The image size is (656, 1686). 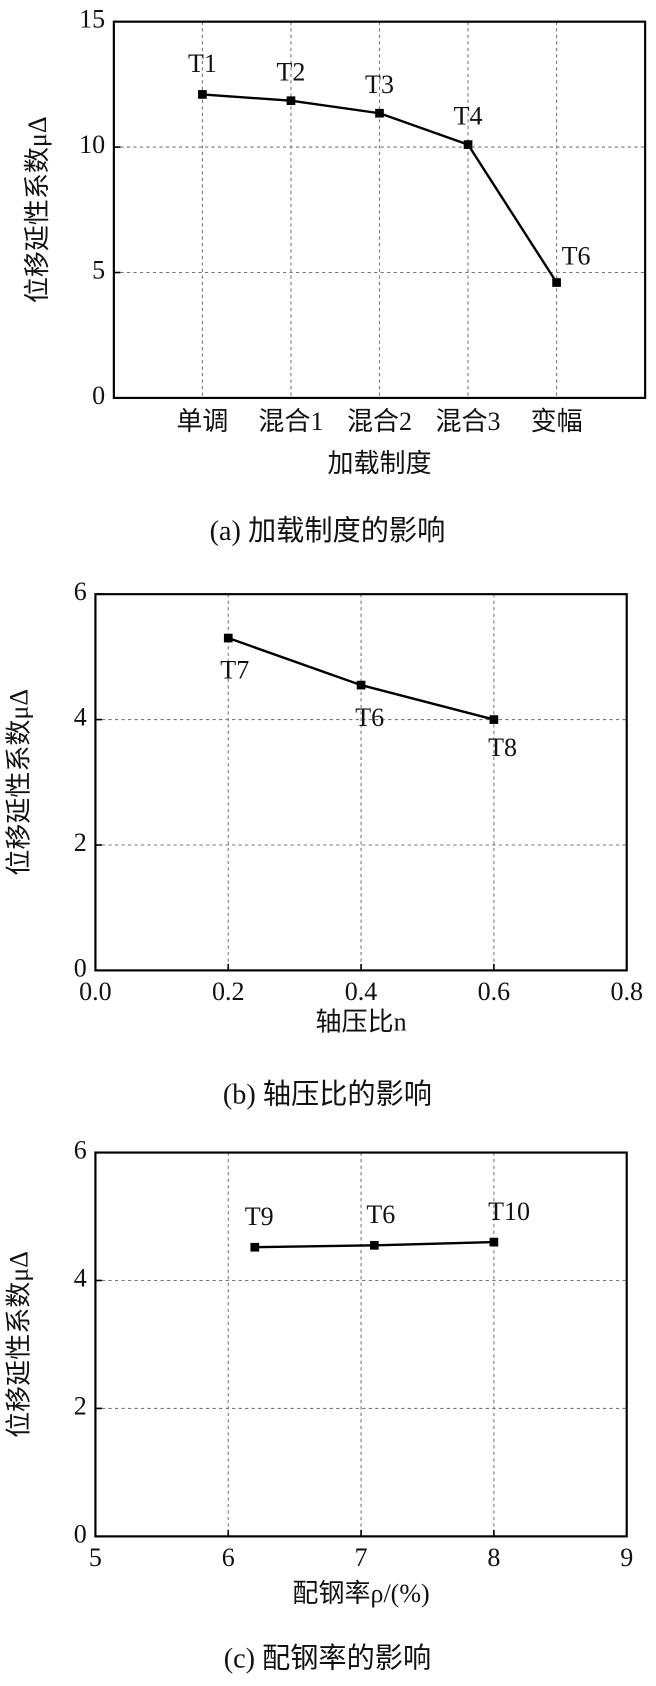 What do you see at coordinates (626, 1557) in the screenshot?
I see `x-tick-label: 9` at bounding box center [626, 1557].